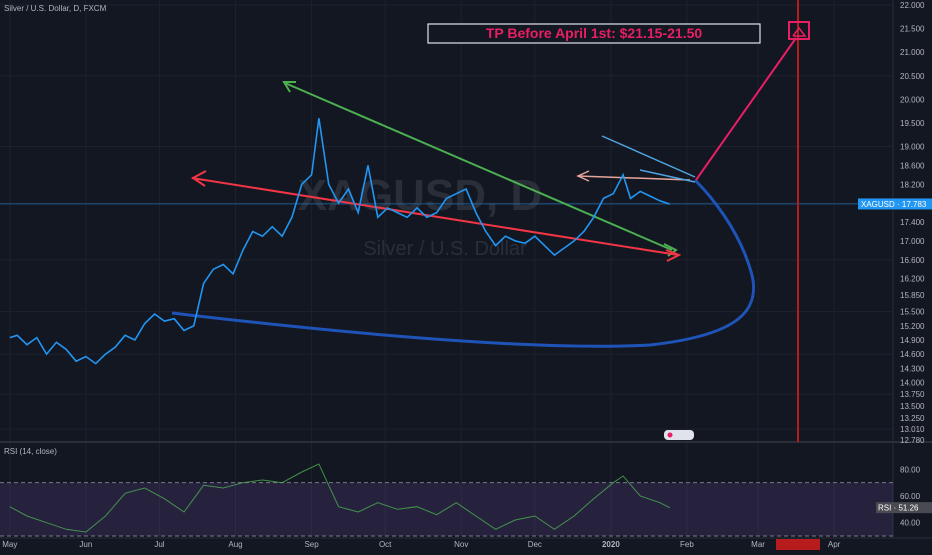  What do you see at coordinates (912, 340) in the screenshot?
I see `price-tick-label: 14.900` at bounding box center [912, 340].